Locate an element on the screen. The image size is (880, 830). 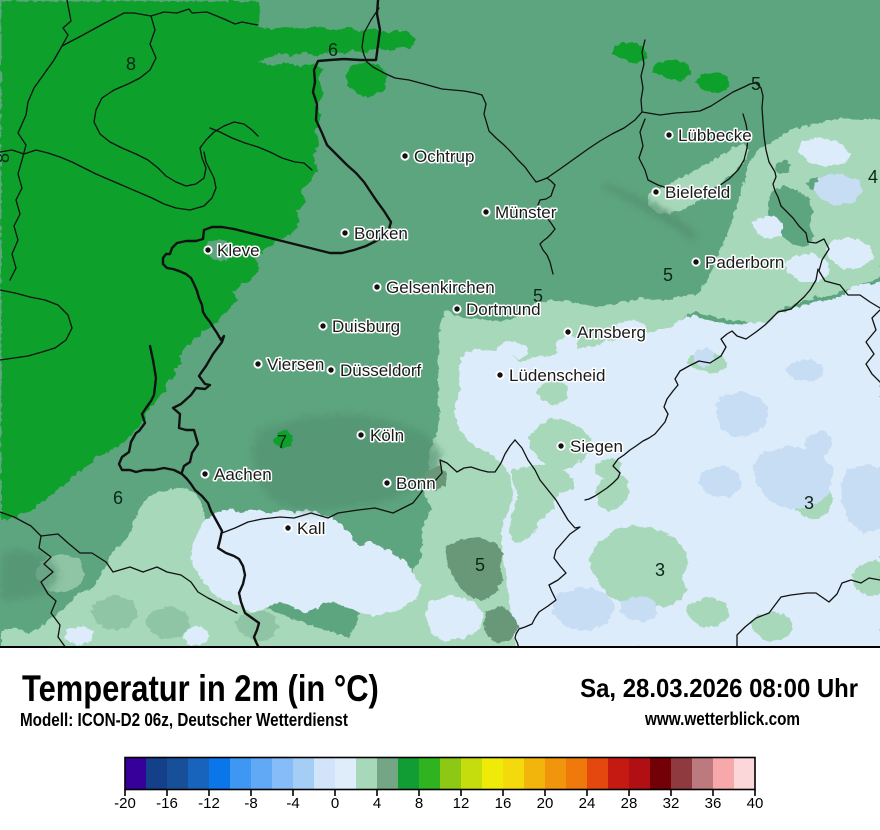
svg-text: Lüdenscheid is located at coordinates (557, 375).